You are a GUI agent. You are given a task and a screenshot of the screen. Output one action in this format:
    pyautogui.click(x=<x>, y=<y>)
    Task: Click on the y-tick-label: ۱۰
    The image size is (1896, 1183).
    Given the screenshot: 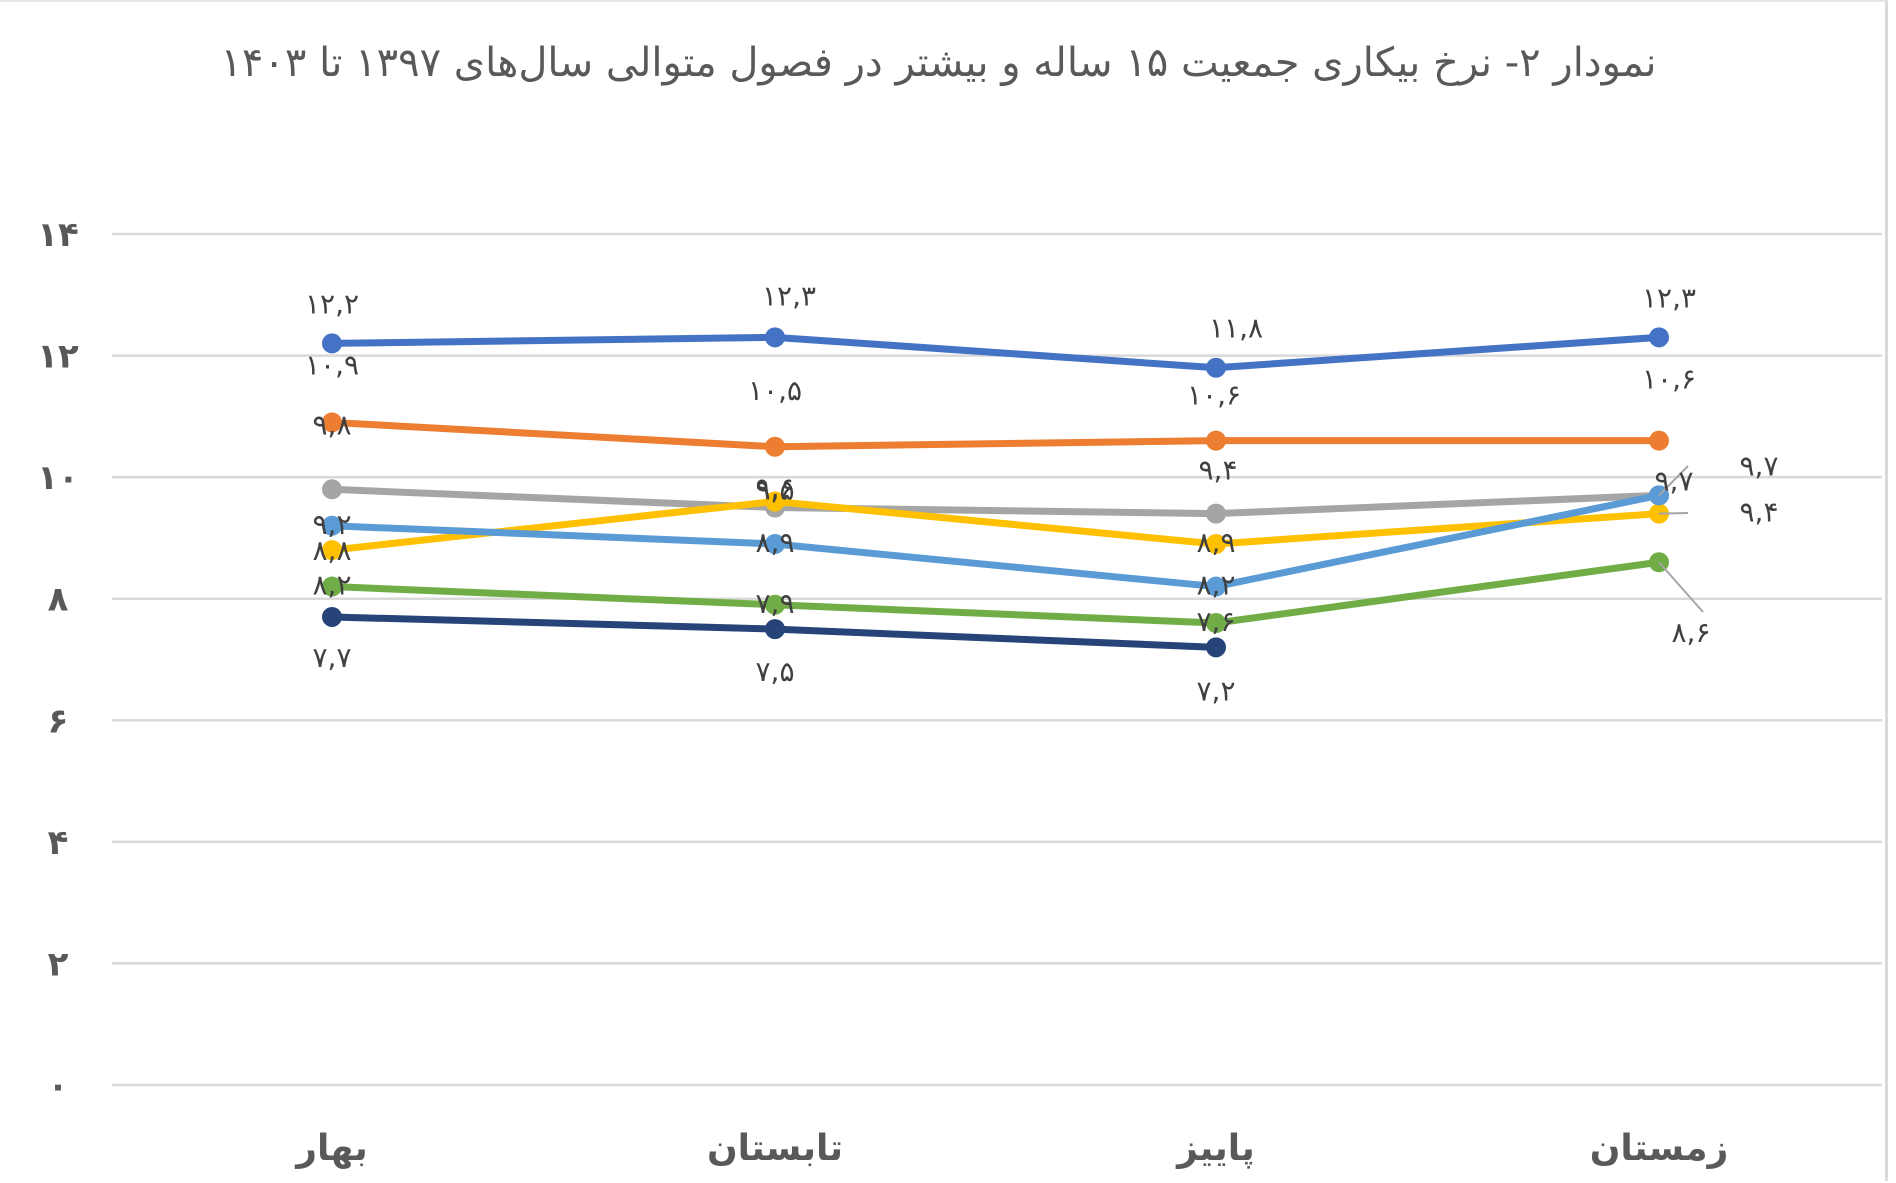 What is the action you would take?
    pyautogui.click(x=58, y=478)
    